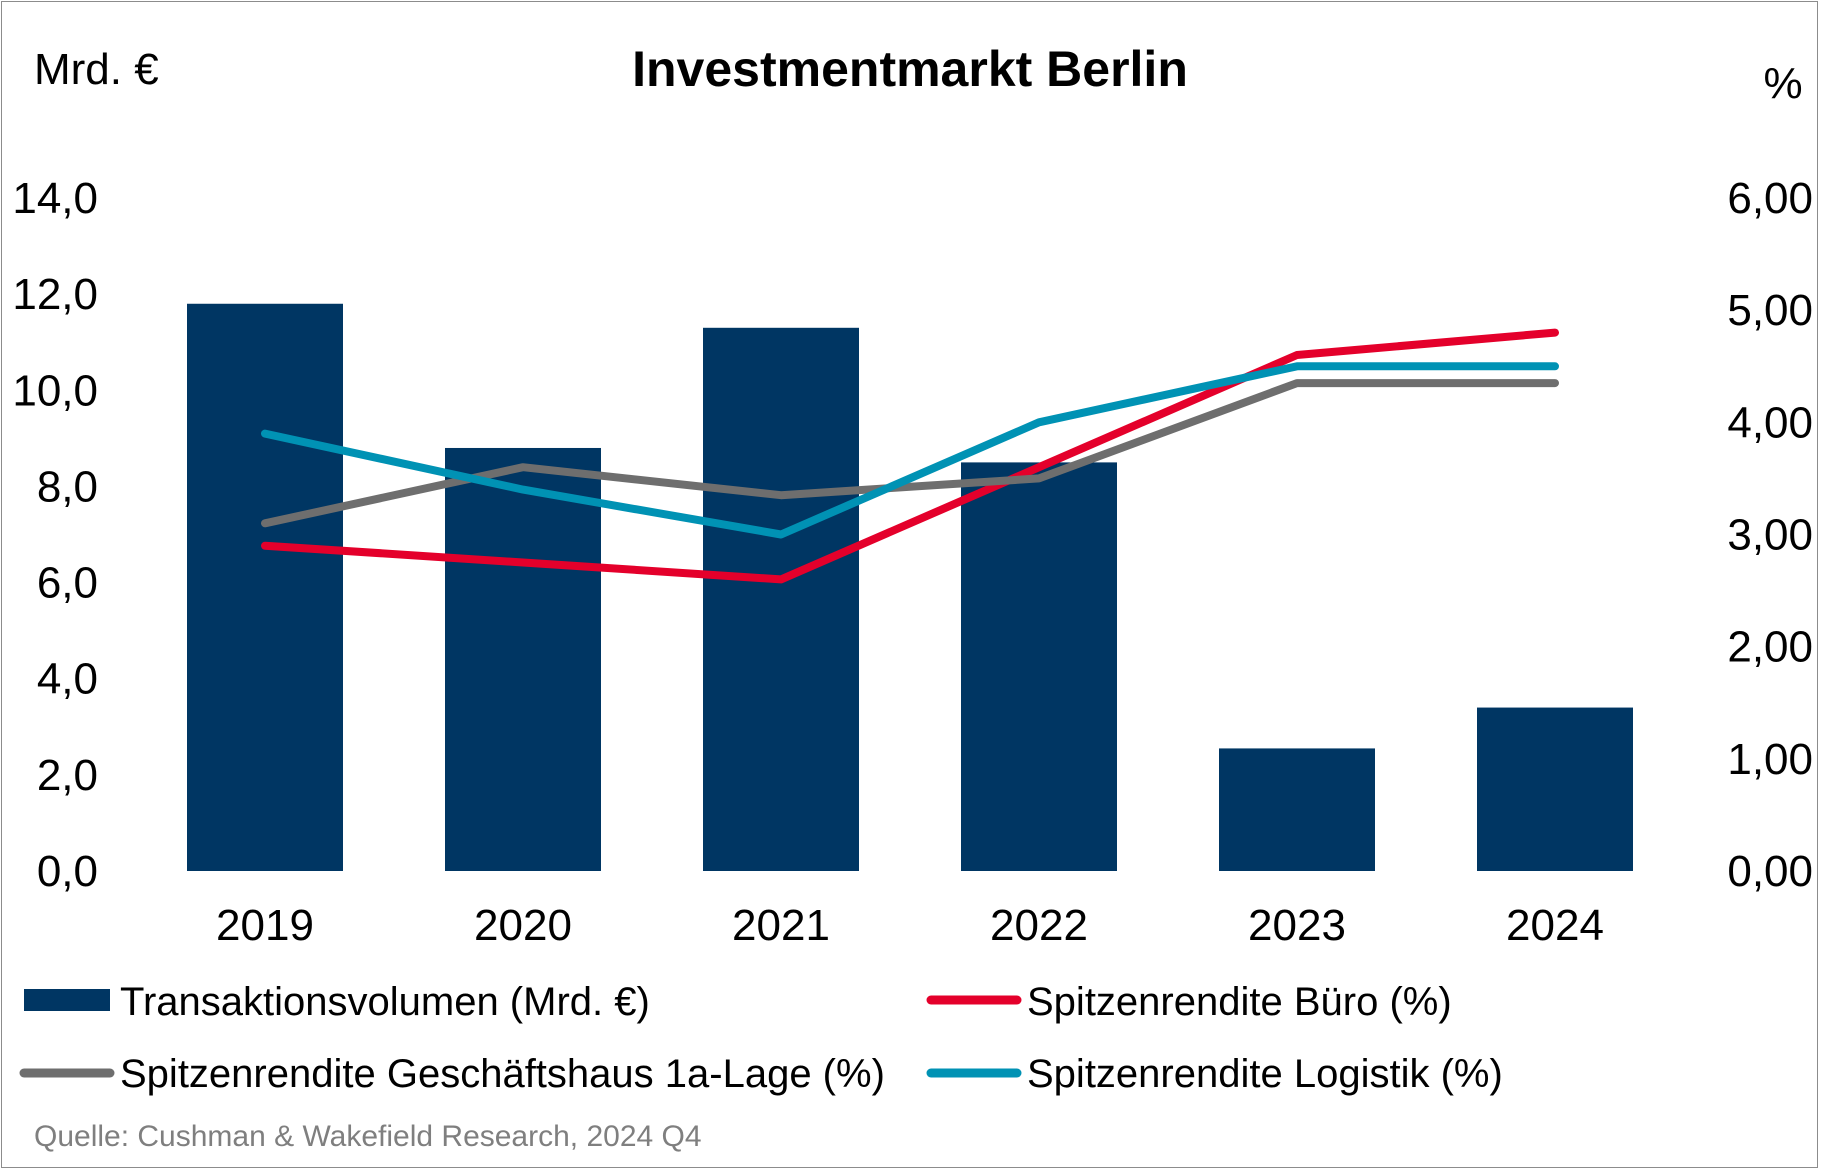 Image resolution: width=1821 pixels, height=1171 pixels. Describe the element at coordinates (523, 659) in the screenshot. I see `bar-2020` at that location.